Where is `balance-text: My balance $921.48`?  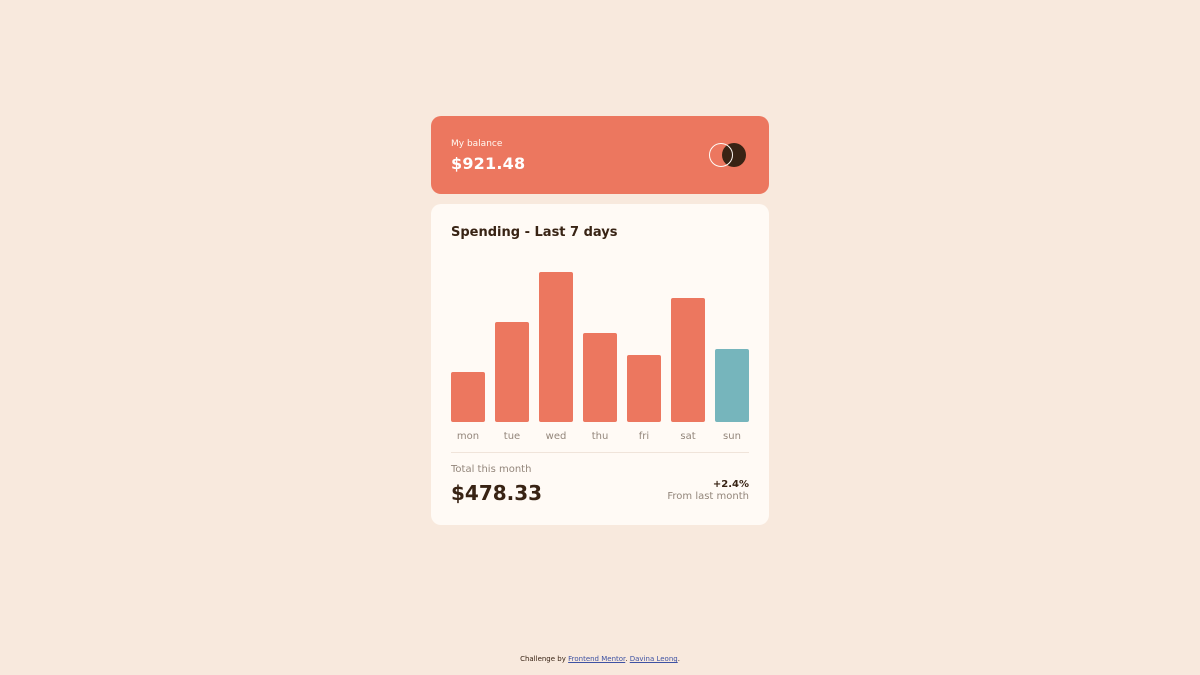
balance-text: My balance $921.48 is located at coordinates (488, 155).